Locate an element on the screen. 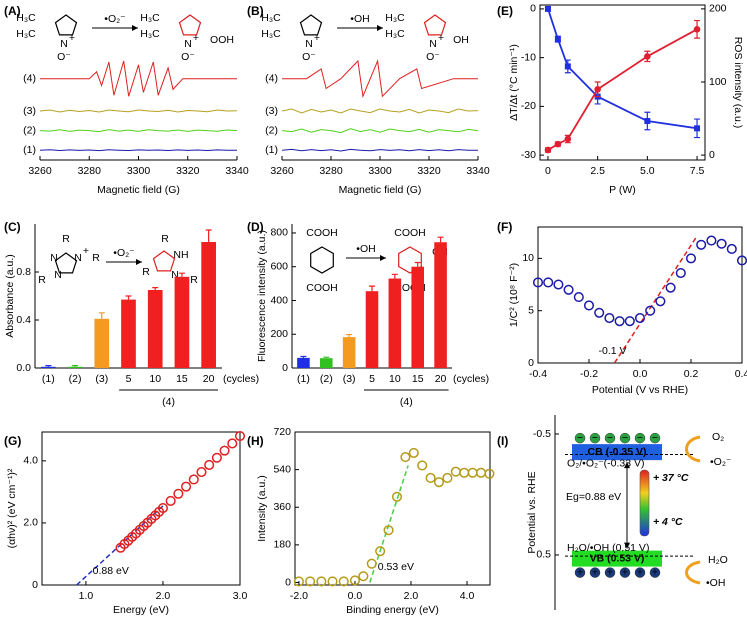 This screenshot has height=623, width=747. x-tick-label: (3) is located at coordinates (101, 379).